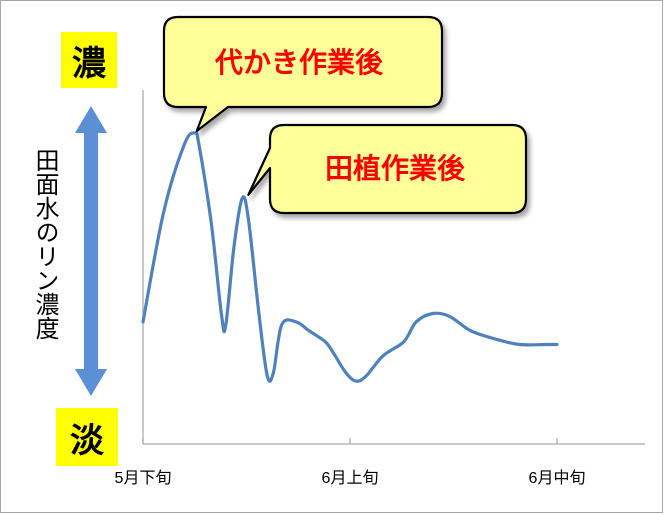 Image resolution: width=665 pixels, height=515 pixels. I want to click on callout-after-puddling-text: 代かき作業後, so click(299, 62).